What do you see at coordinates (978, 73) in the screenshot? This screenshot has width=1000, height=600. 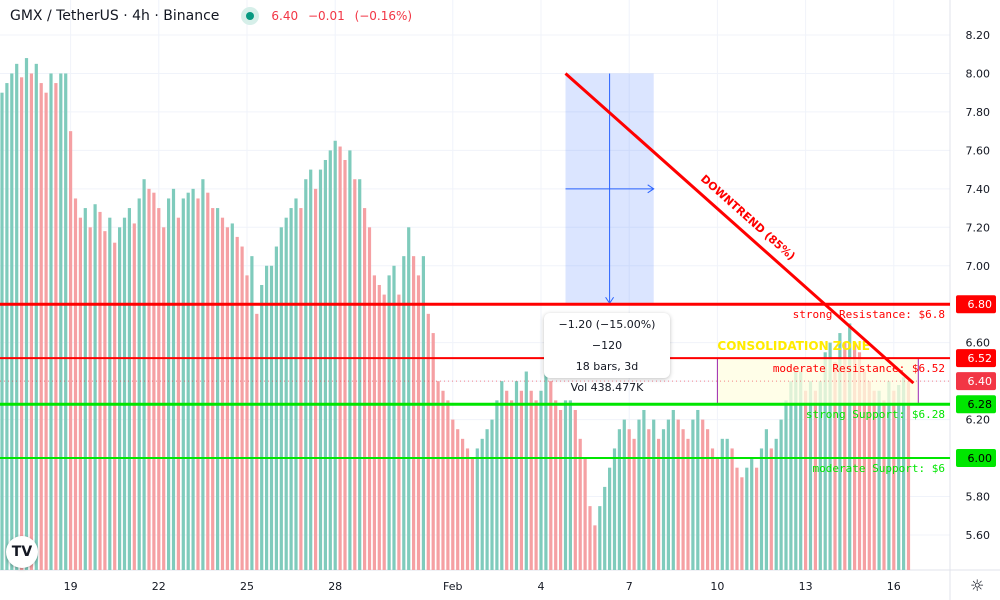 I see `price-tick: 8.00` at bounding box center [978, 73].